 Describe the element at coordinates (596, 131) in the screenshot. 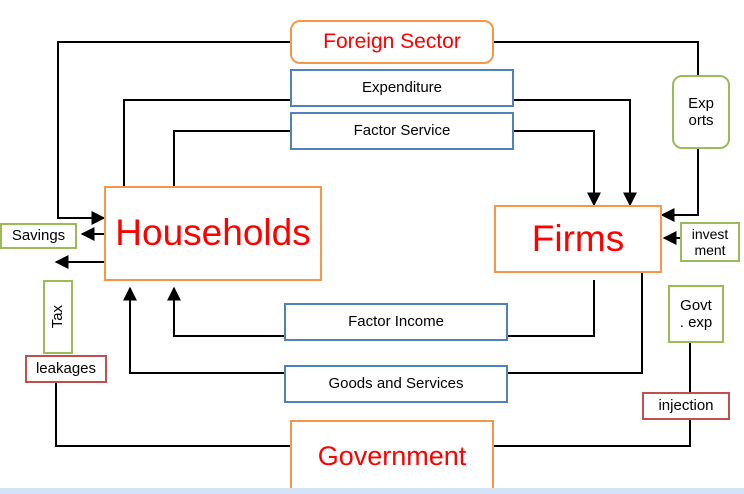

I see `foreign-to-firms-arrow` at that location.